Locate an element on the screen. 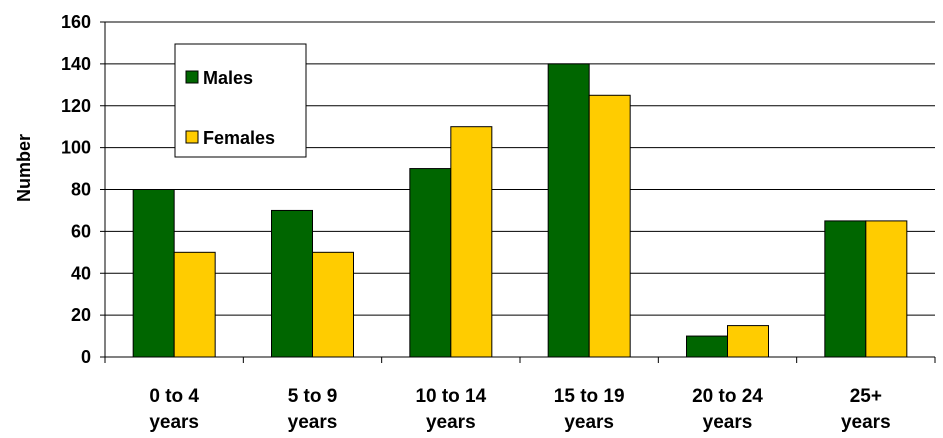  y-tick-label: 20 is located at coordinates (81, 315).